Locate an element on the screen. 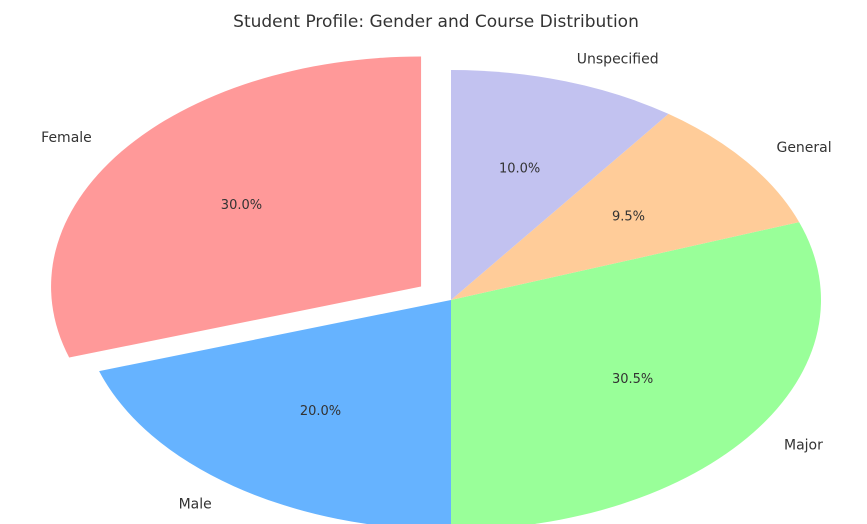  slice-percent: 30.5% is located at coordinates (632, 379).